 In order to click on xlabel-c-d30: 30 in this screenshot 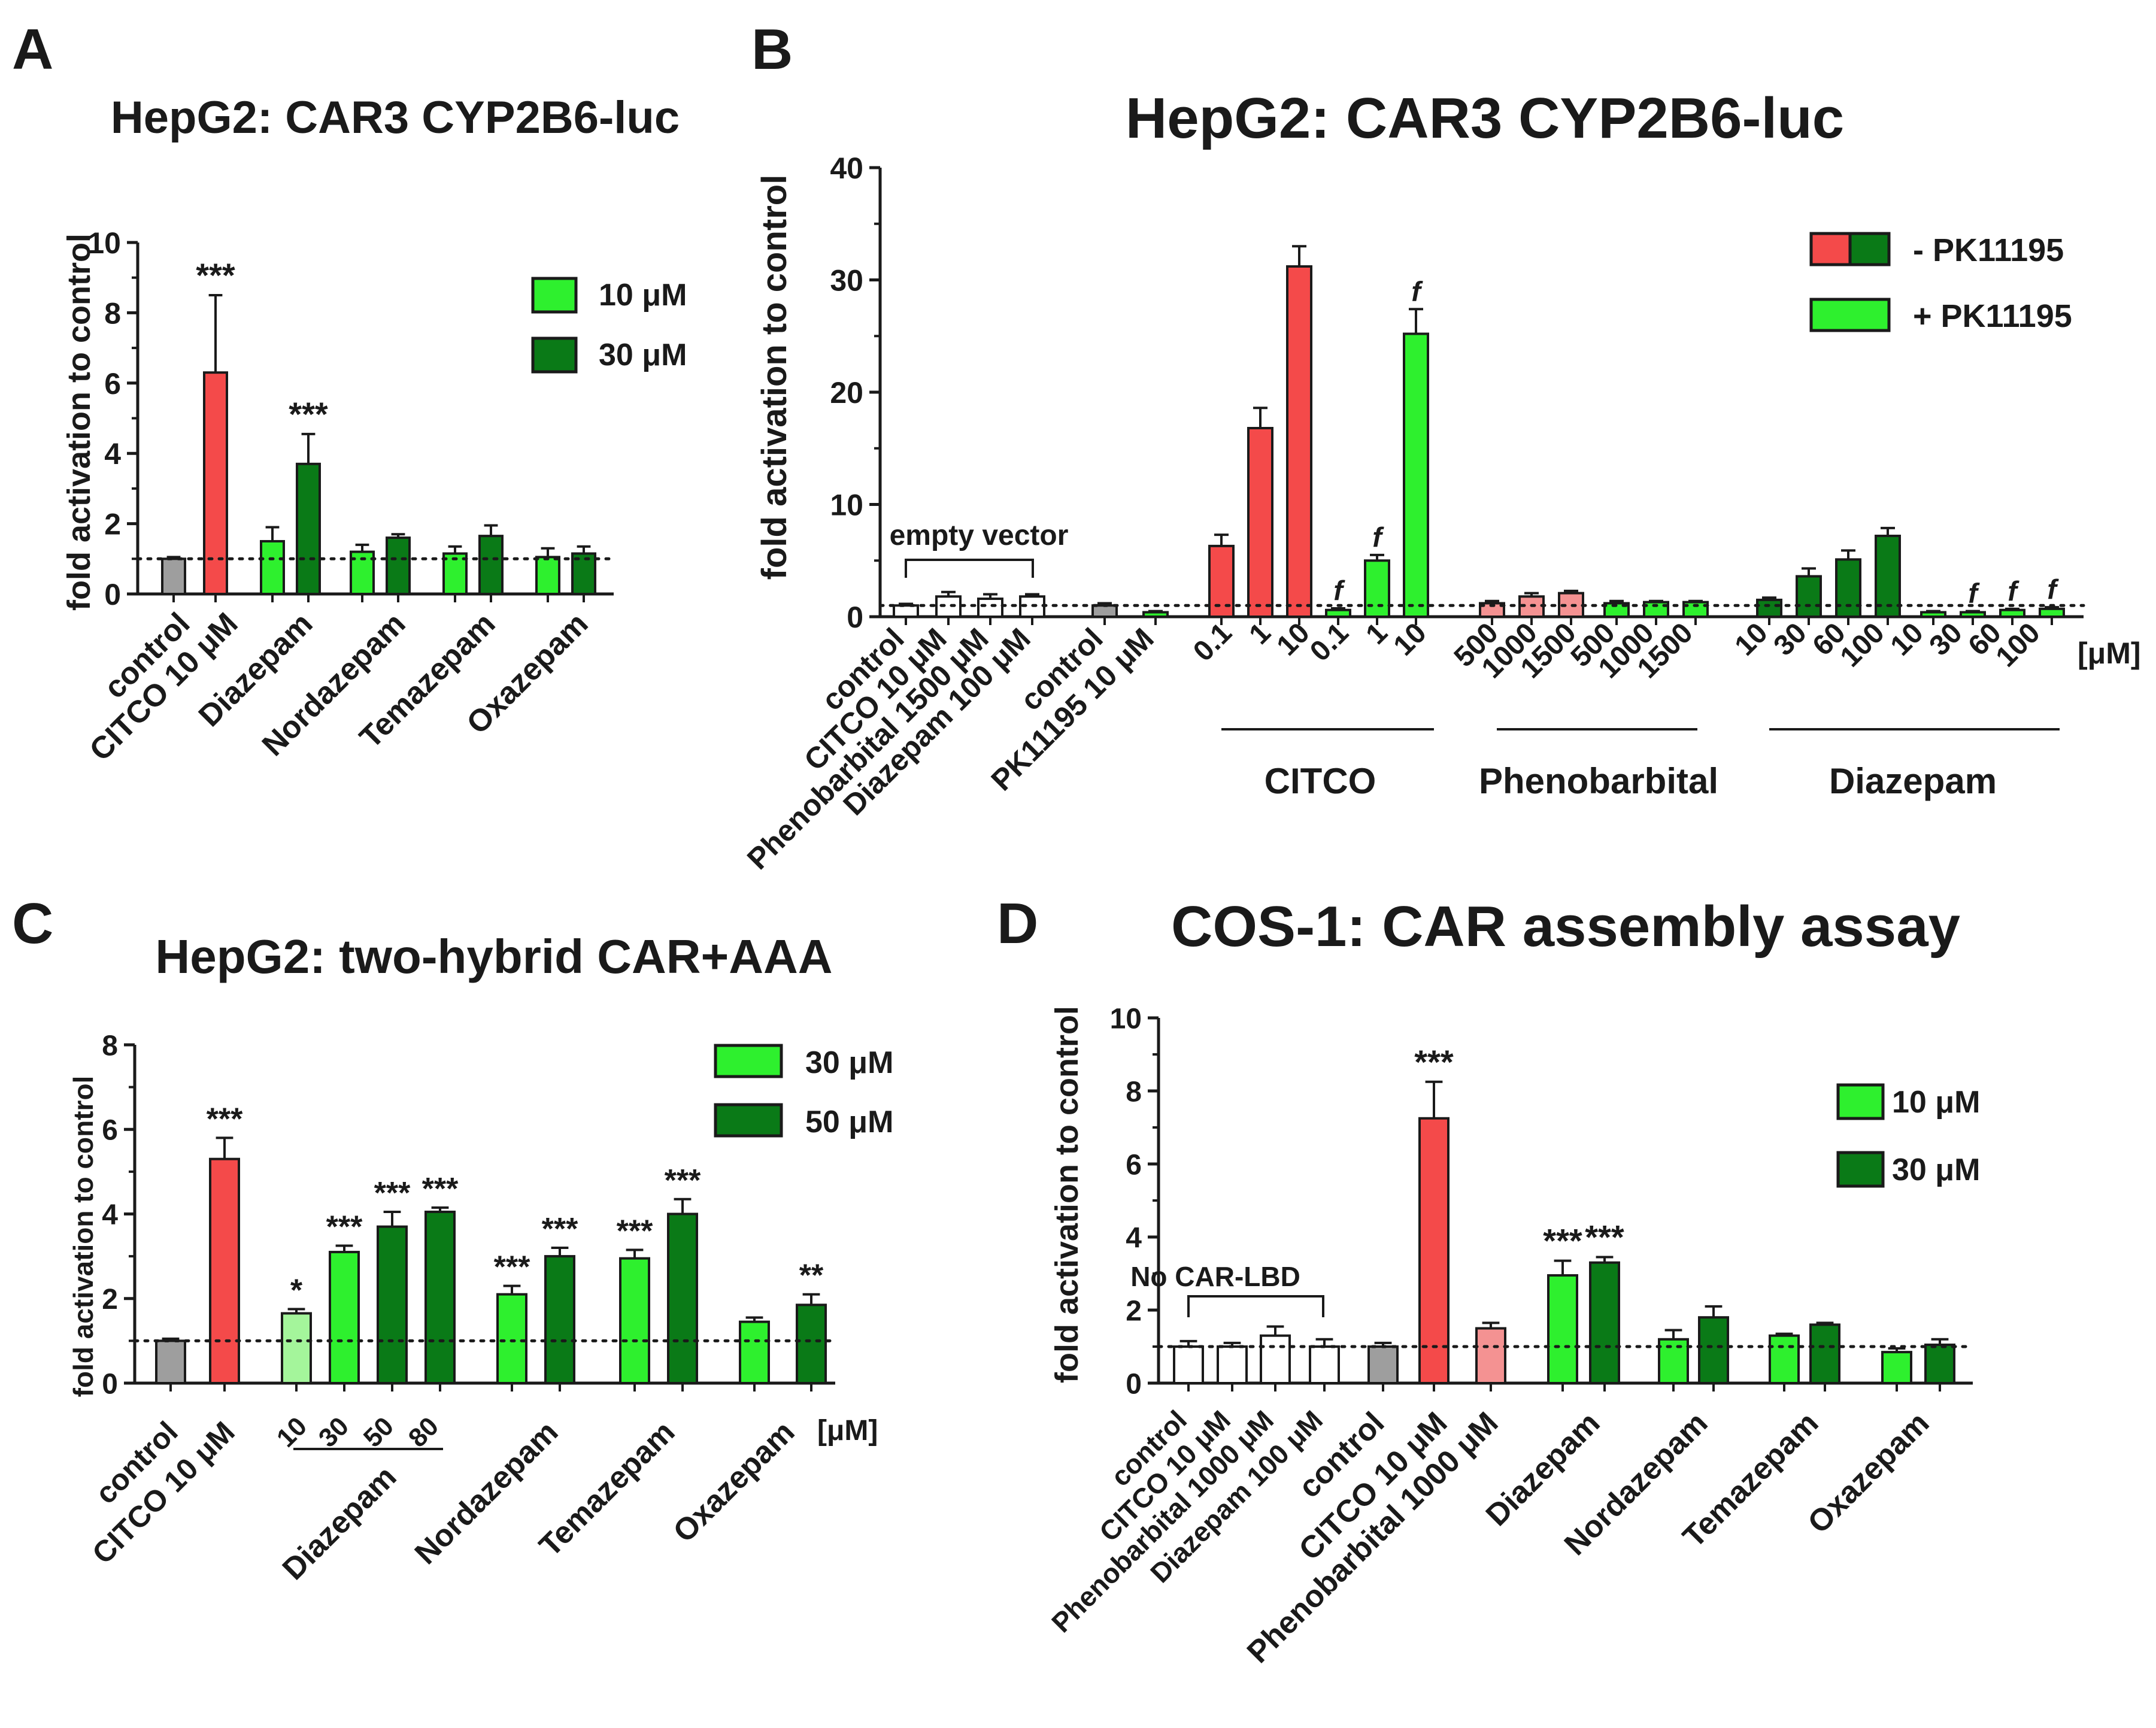, I will do `click(333, 1432)`.